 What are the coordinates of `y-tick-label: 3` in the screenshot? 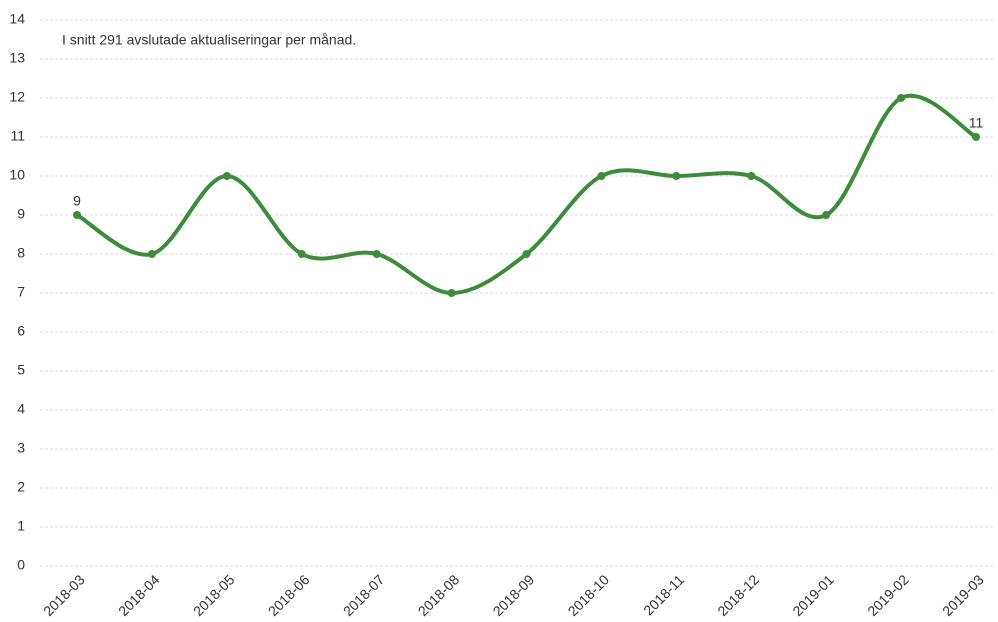 It's located at (21, 448).